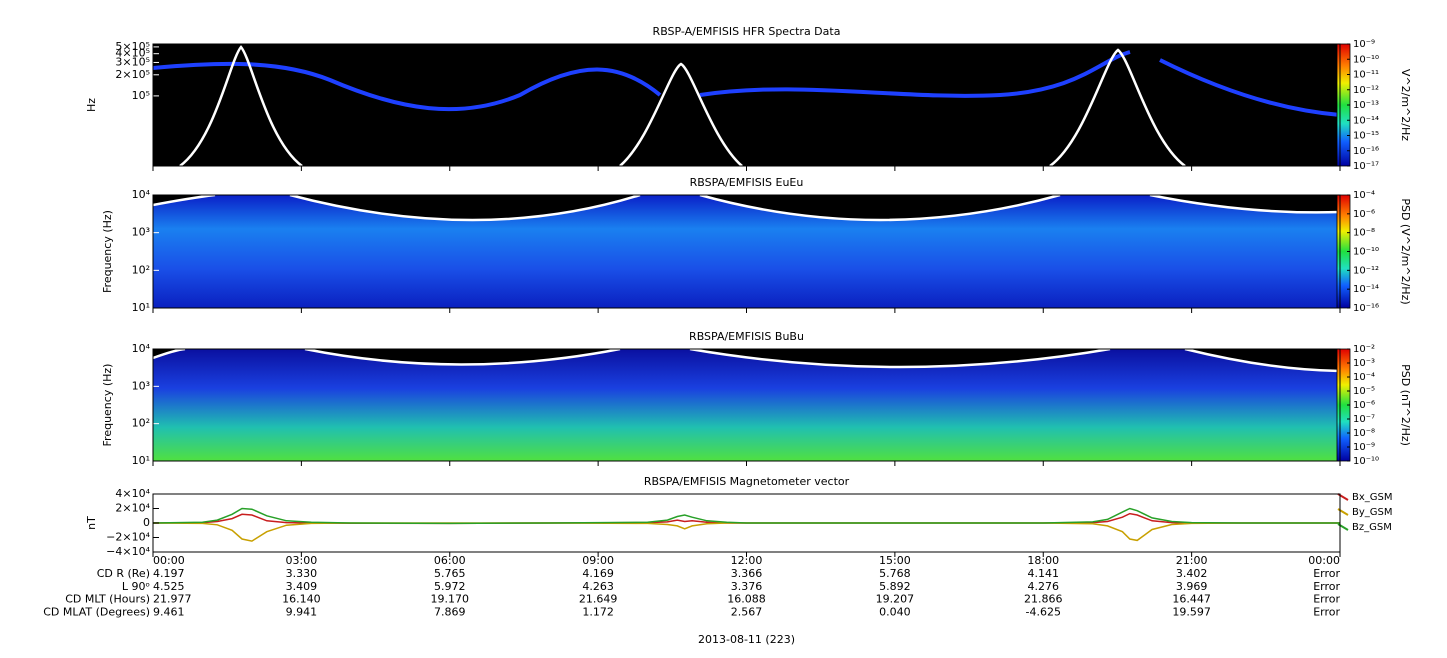  What do you see at coordinates (1364, 391) in the screenshot?
I see `colorbar-tick-label: 10⁻⁵` at bounding box center [1364, 391].